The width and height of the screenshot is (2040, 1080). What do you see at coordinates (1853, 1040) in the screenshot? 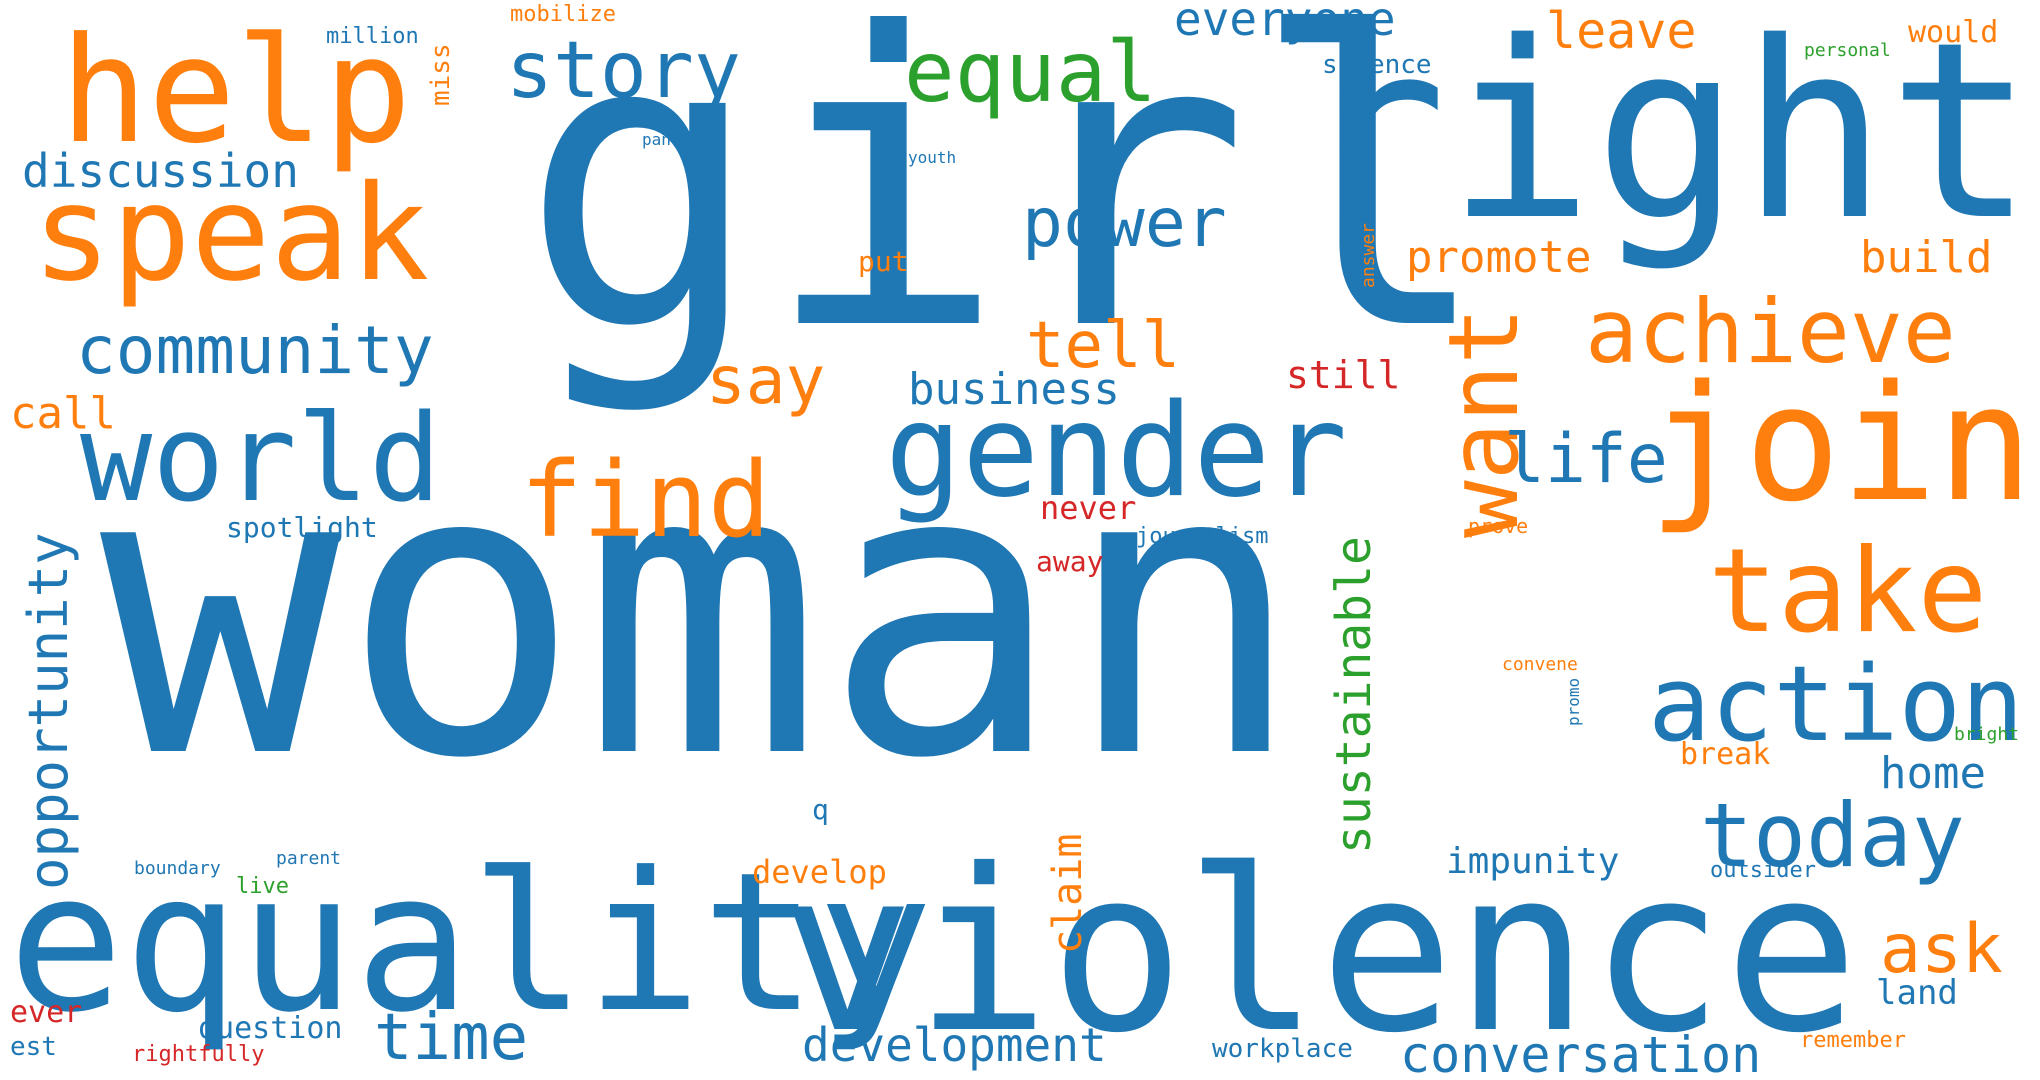
I see `word-remember: remember` at bounding box center [1853, 1040].